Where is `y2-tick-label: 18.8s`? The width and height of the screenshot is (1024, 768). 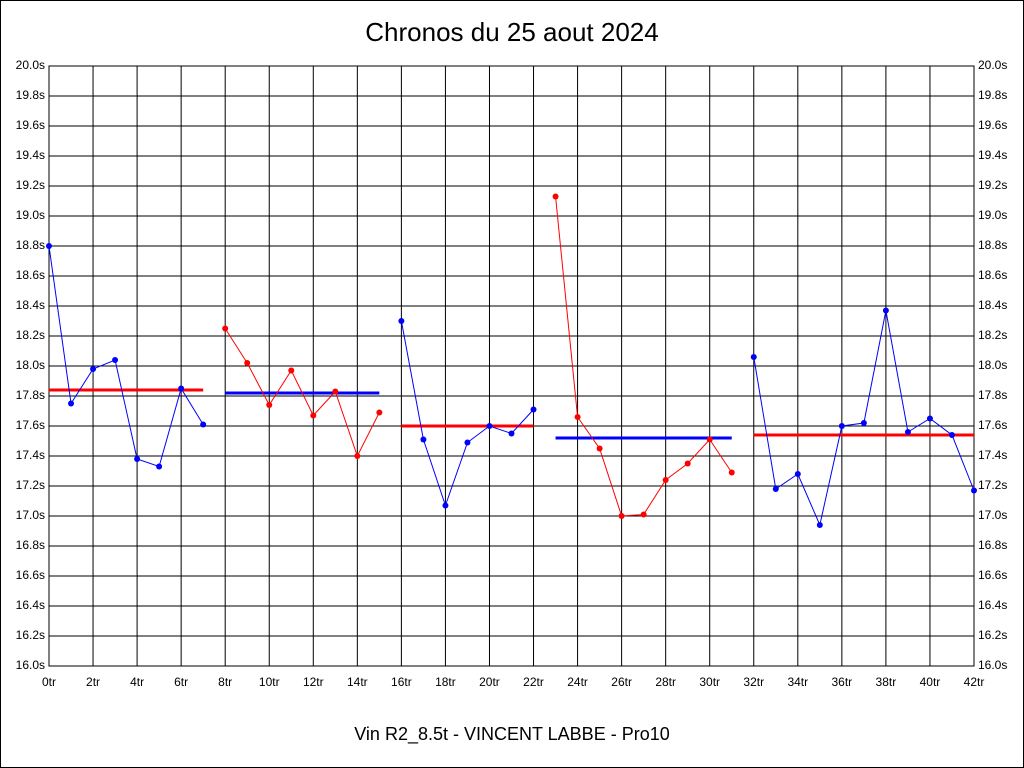
y2-tick-label: 18.8s is located at coordinates (992, 245).